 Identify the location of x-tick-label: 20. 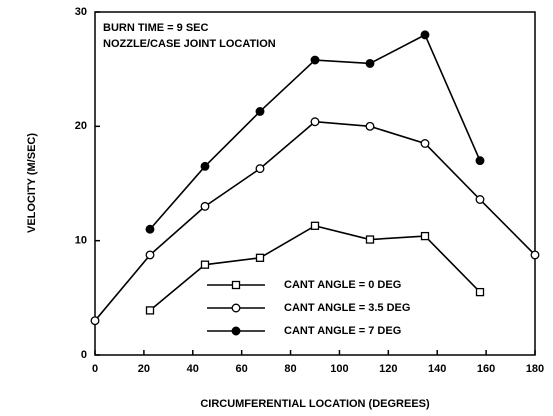
(144, 369).